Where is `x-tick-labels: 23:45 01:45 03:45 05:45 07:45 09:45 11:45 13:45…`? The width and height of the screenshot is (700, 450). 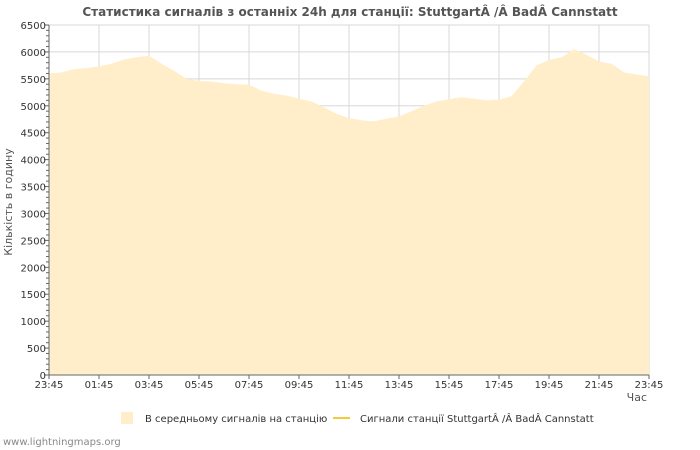 x-tick-labels: 23:45 01:45 03:45 05:45 07:45 09:45 11:45 13:45… is located at coordinates (349, 385).